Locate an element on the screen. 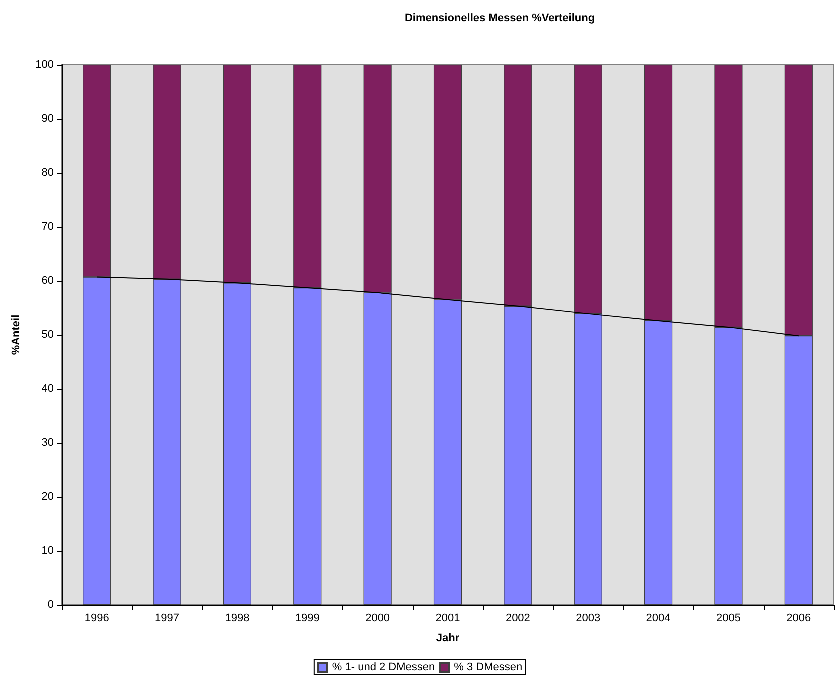  y-tick-label: 40 is located at coordinates (48, 389).